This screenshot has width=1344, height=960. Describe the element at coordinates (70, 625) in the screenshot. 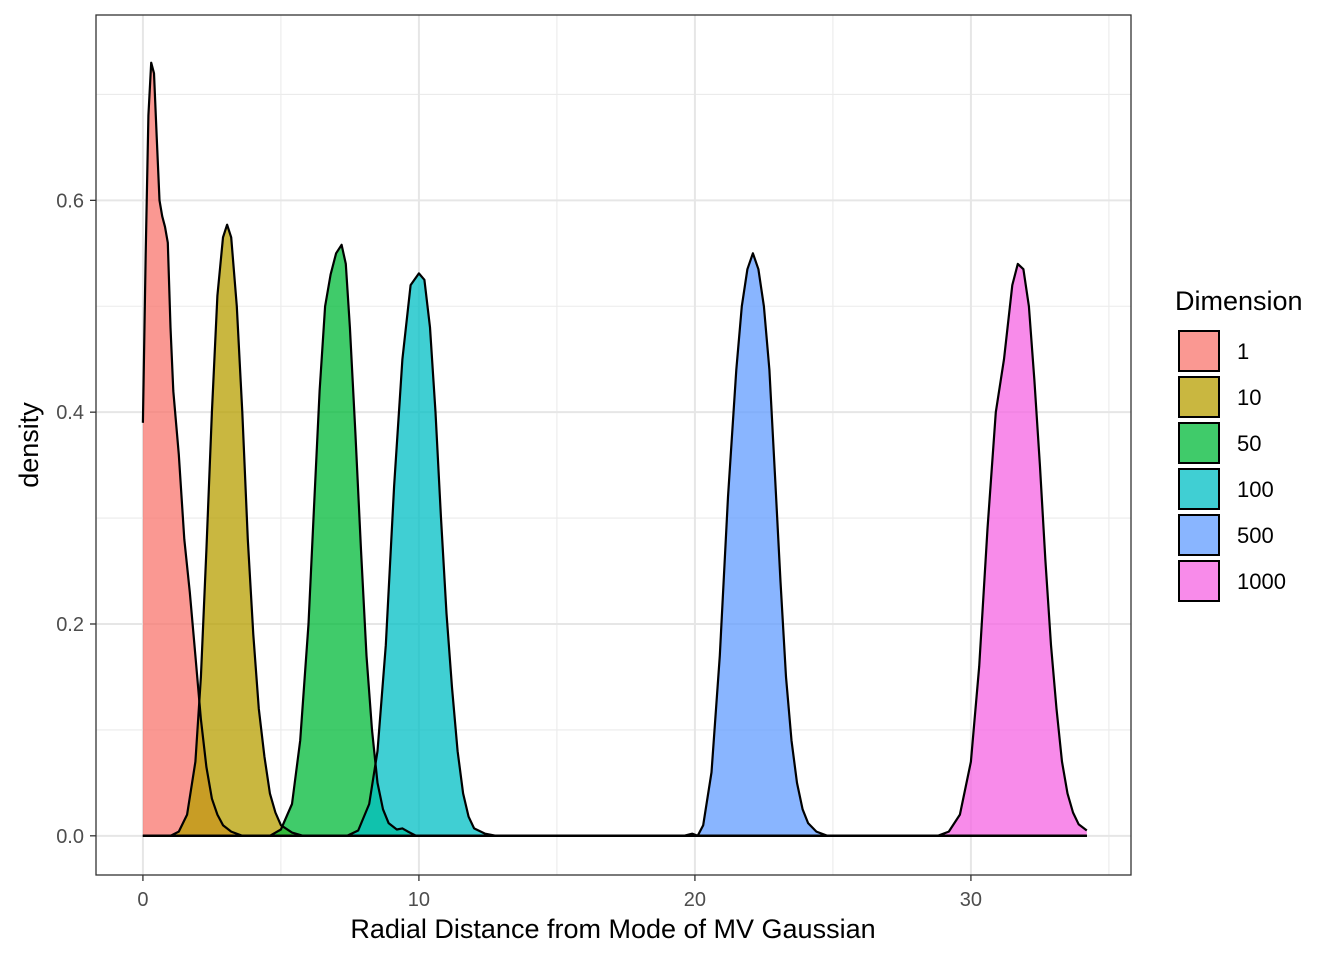

I see `y-tick-label: 0.2` at that location.